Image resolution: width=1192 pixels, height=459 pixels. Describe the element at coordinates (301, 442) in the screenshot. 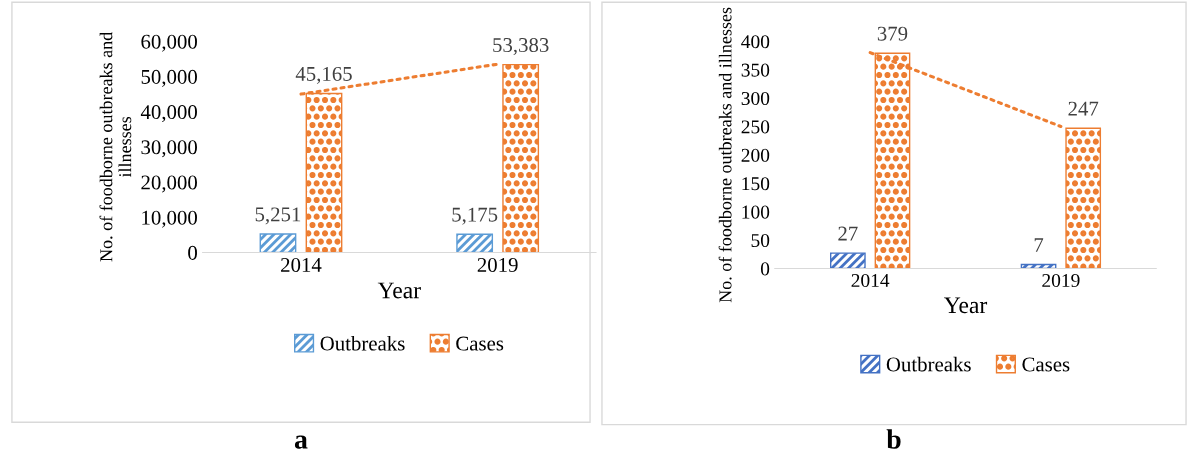

I see `text: a` at that location.